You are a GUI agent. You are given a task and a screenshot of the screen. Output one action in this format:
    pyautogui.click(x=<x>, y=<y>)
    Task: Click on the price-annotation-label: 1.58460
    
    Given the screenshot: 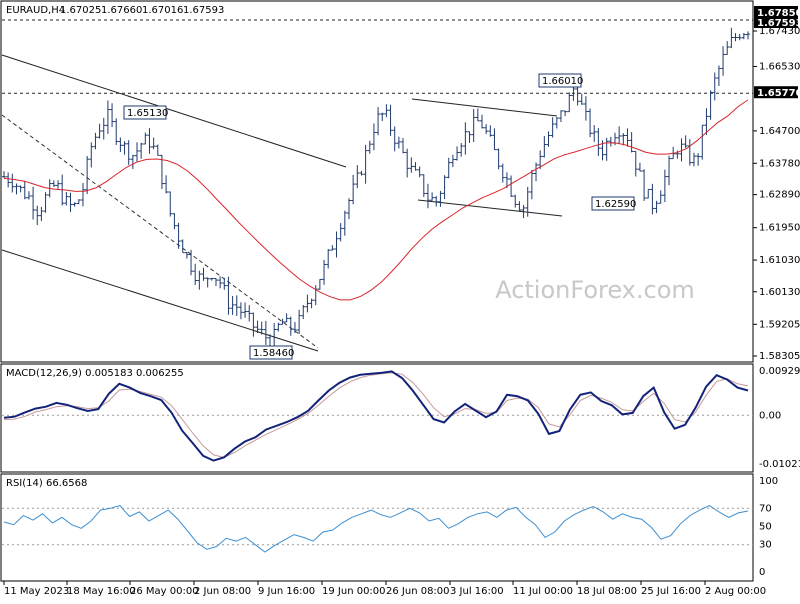 What is the action you would take?
    pyautogui.click(x=273, y=353)
    